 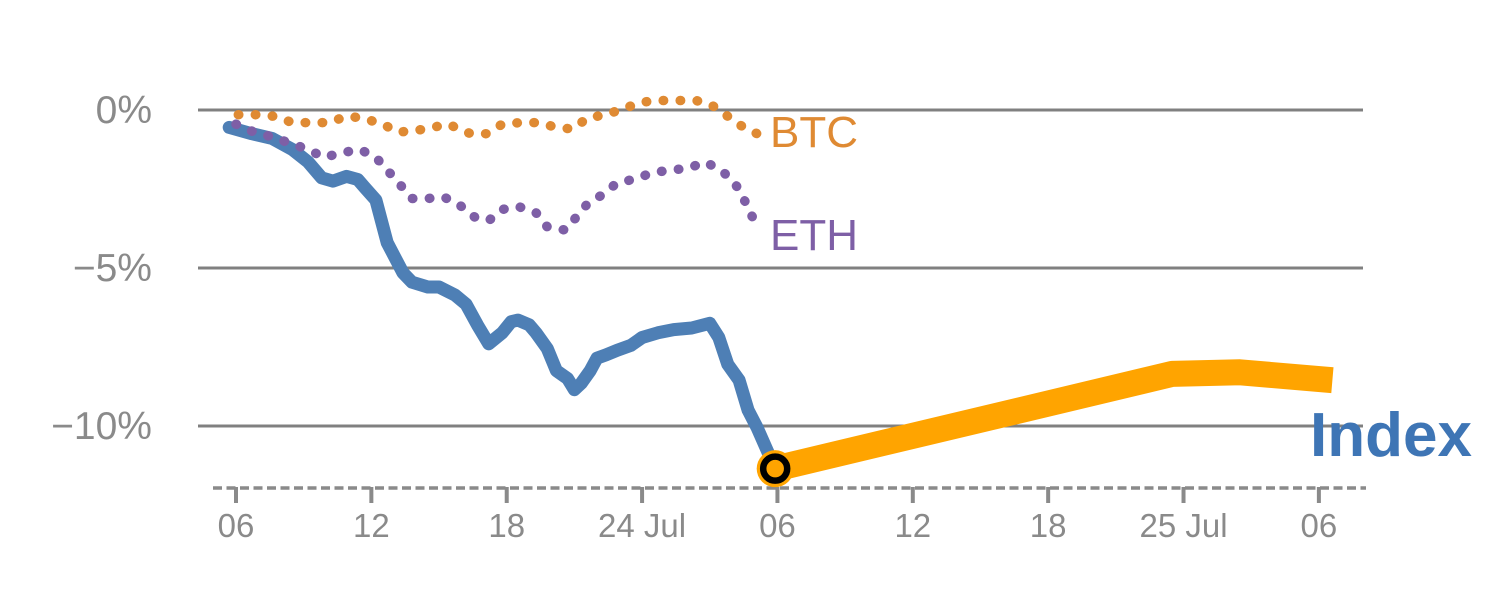 I want to click on y-tick-label-neg5: −5%, so click(x=112, y=268).